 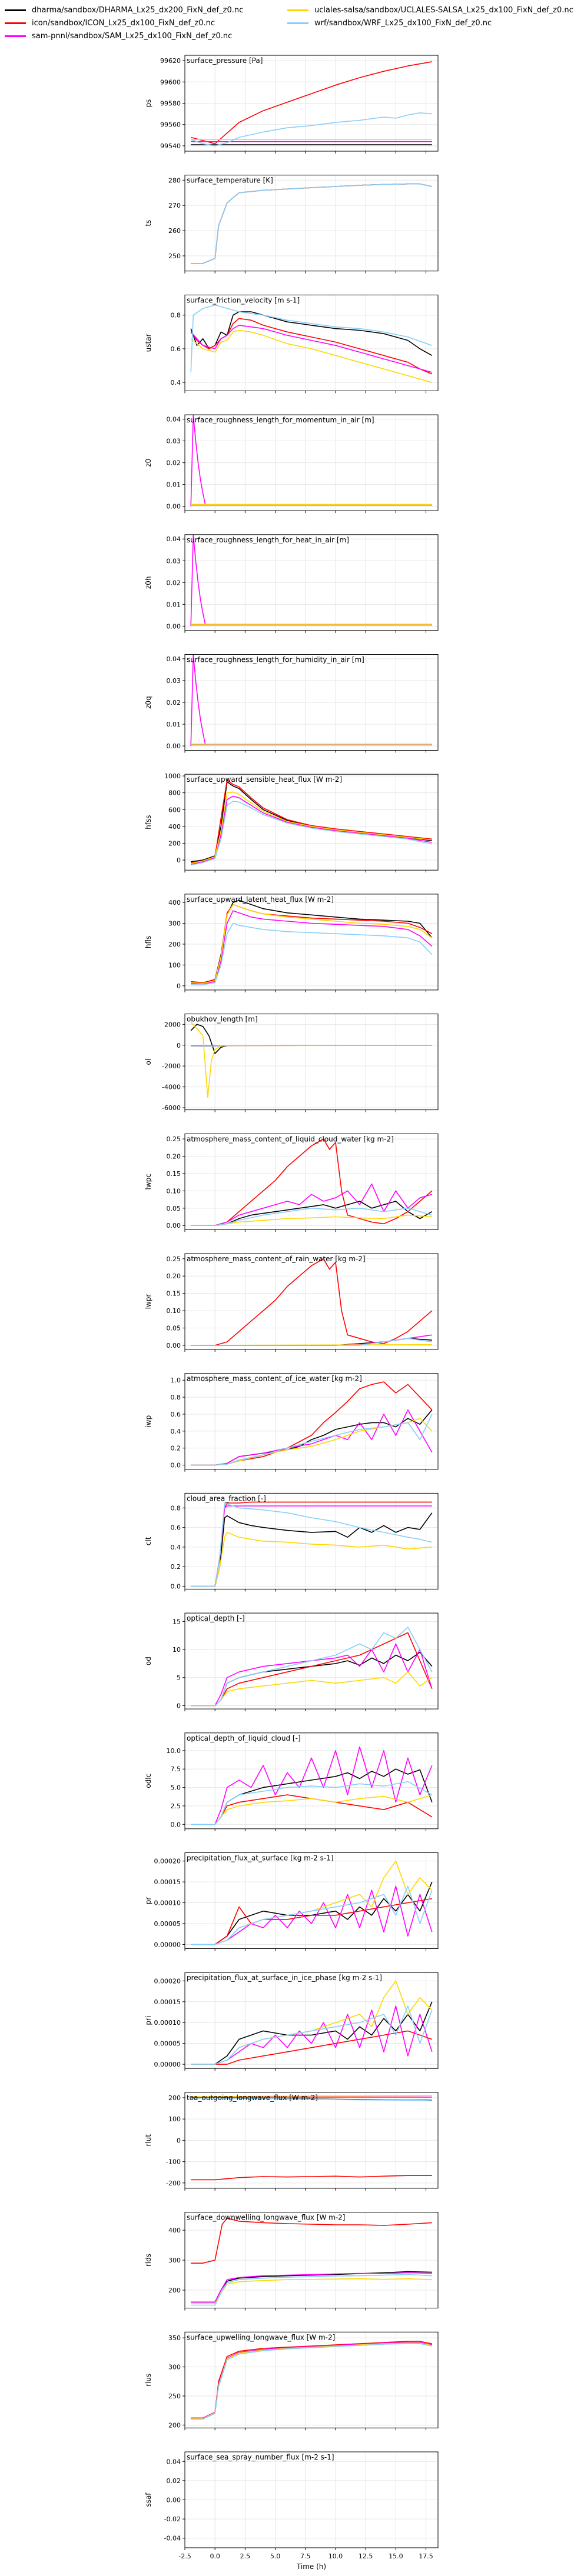 What do you see at coordinates (174, 1259) in the screenshot?
I see `y-tick-label: 0.25` at bounding box center [174, 1259].